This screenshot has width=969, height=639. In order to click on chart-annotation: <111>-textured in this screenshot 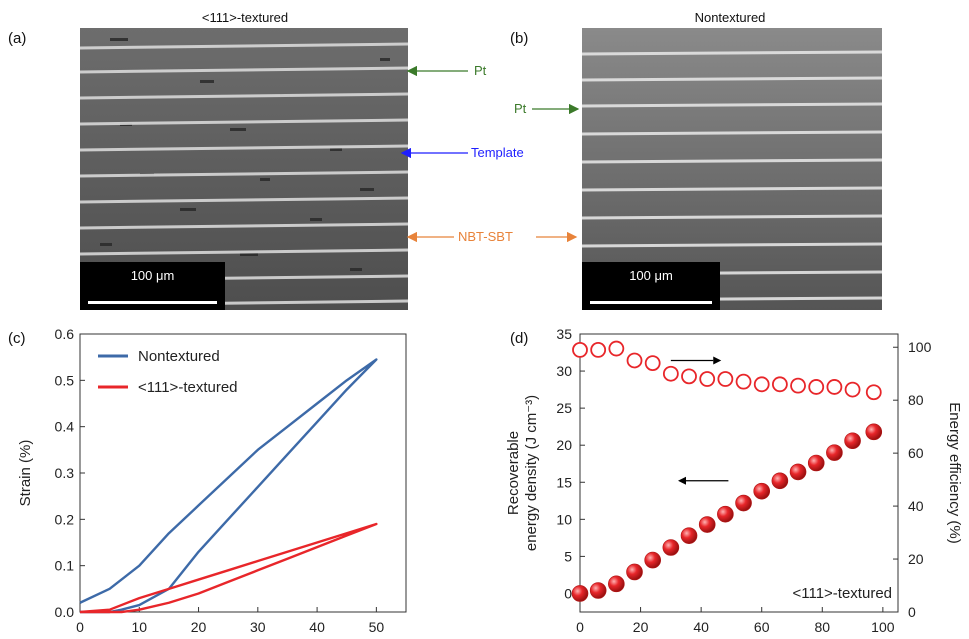, I will do `click(842, 593)`.